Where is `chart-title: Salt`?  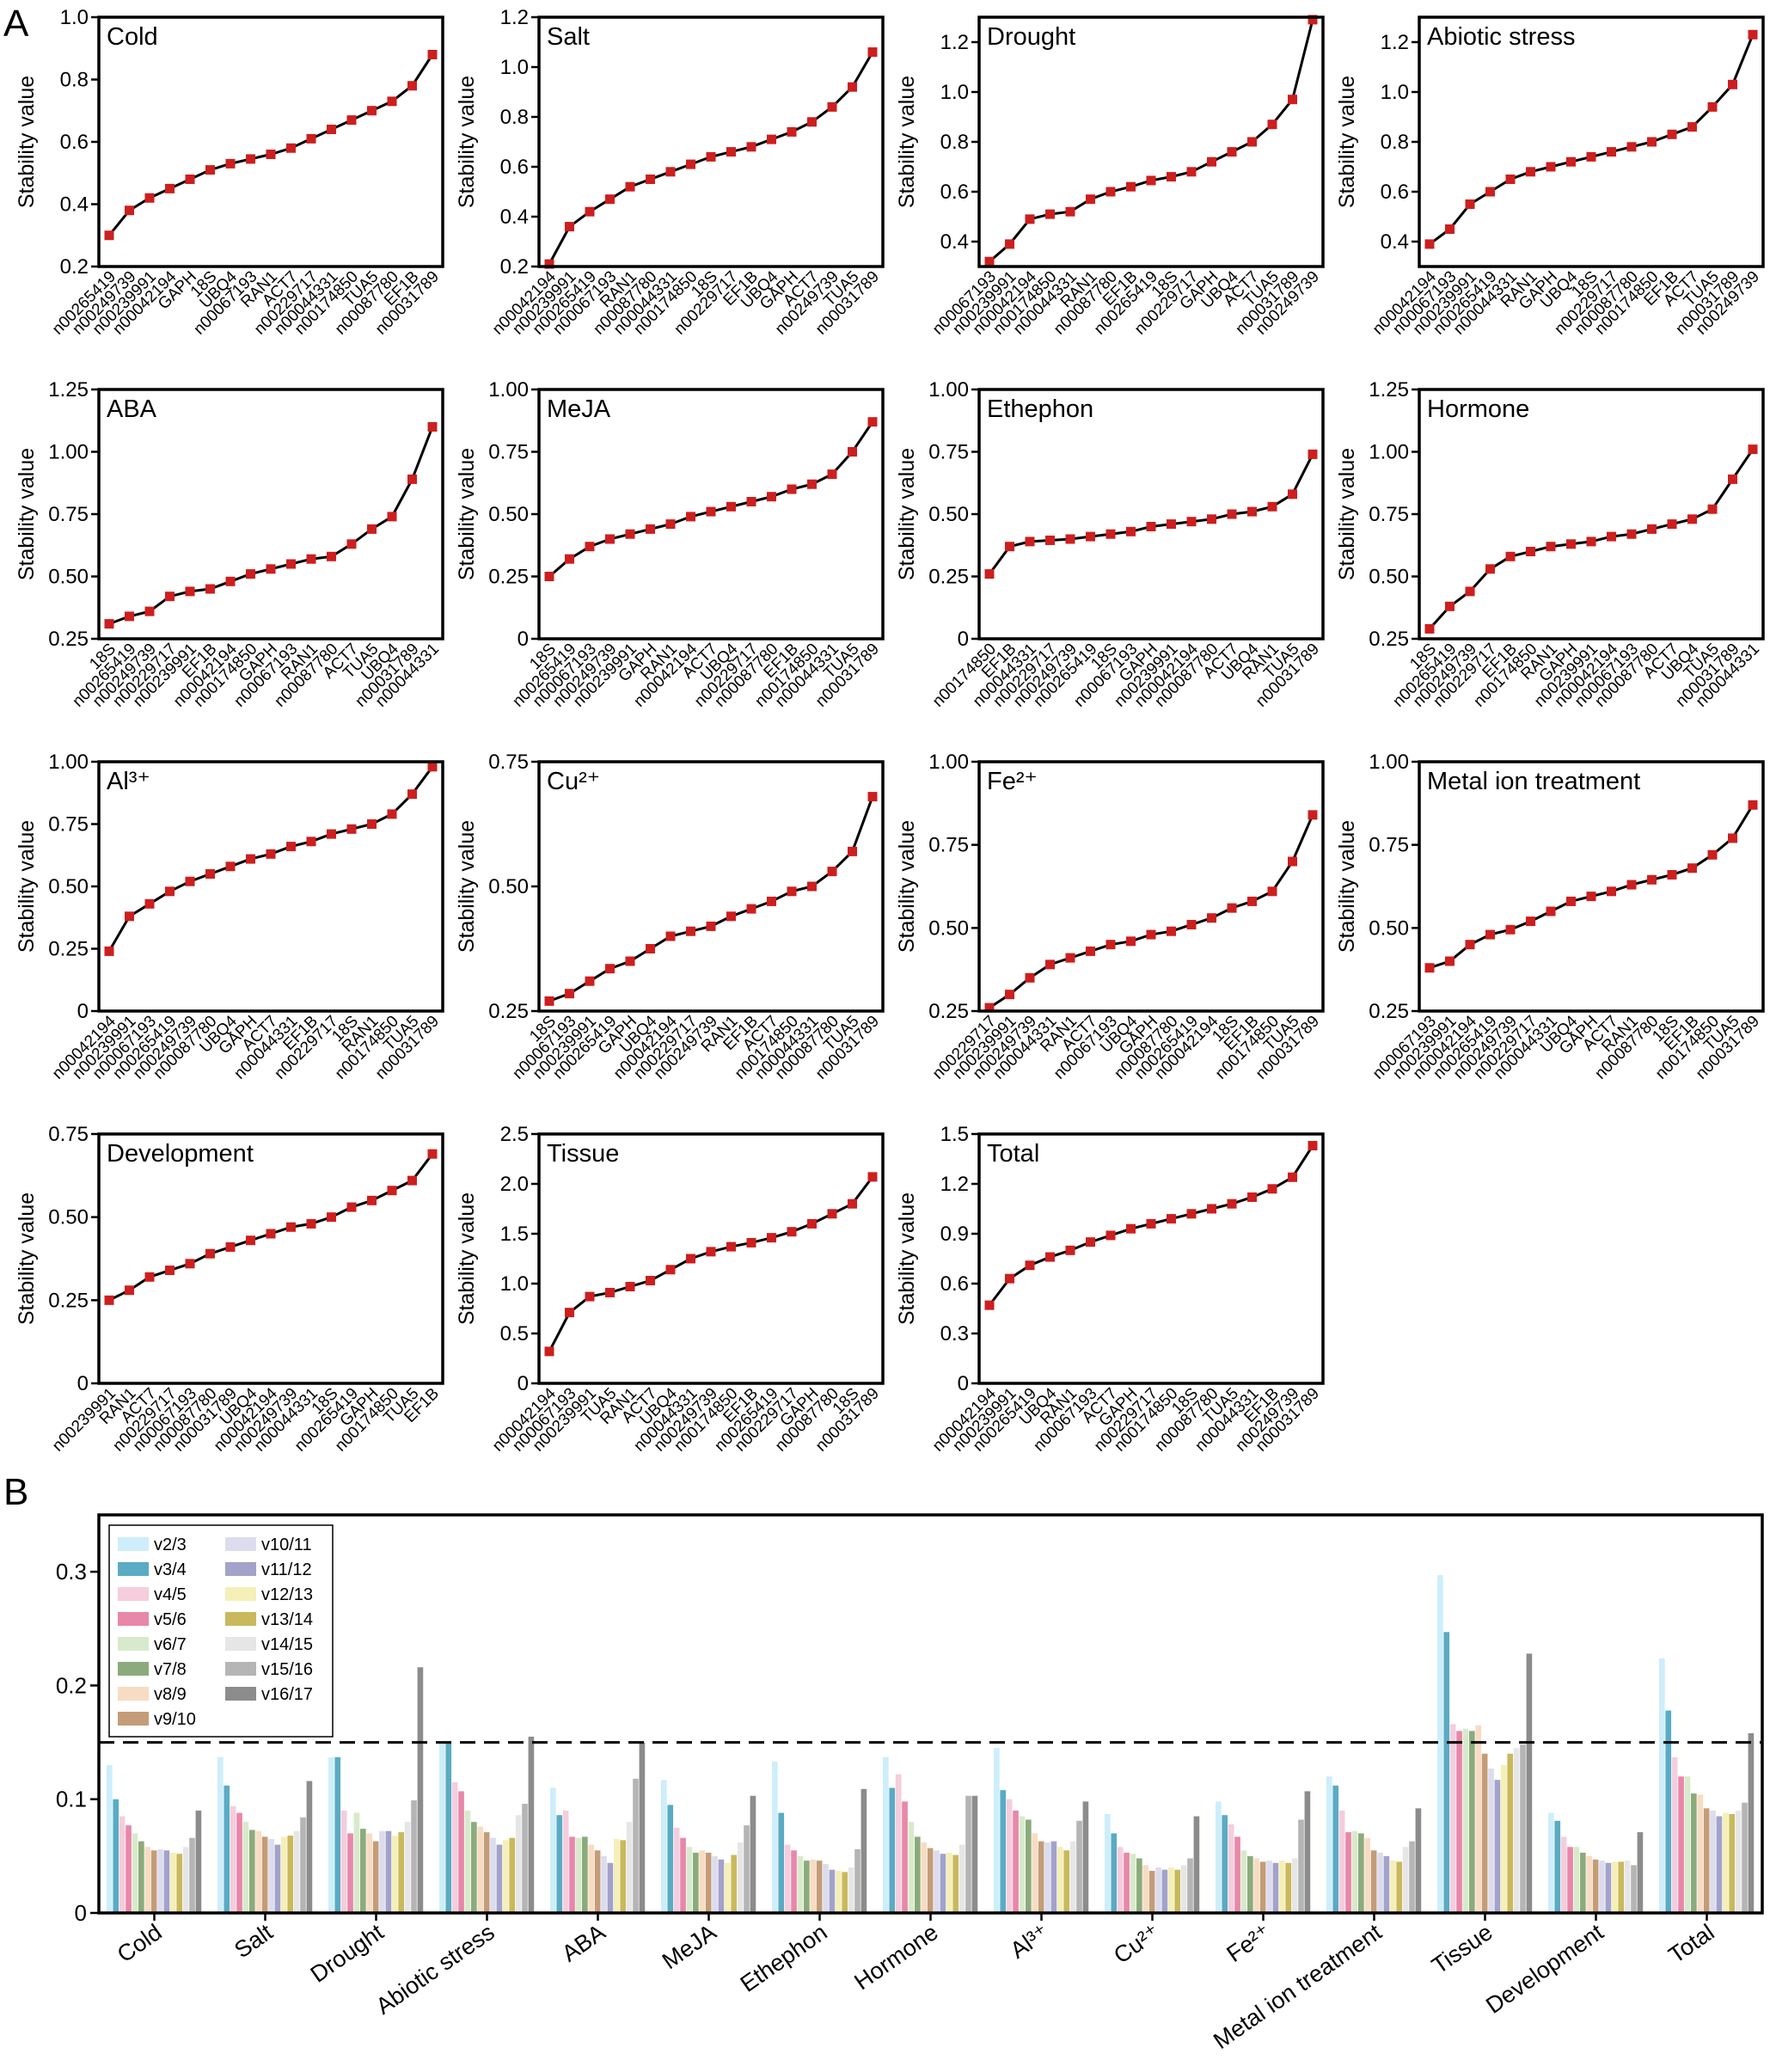 chart-title: Salt is located at coordinates (568, 37).